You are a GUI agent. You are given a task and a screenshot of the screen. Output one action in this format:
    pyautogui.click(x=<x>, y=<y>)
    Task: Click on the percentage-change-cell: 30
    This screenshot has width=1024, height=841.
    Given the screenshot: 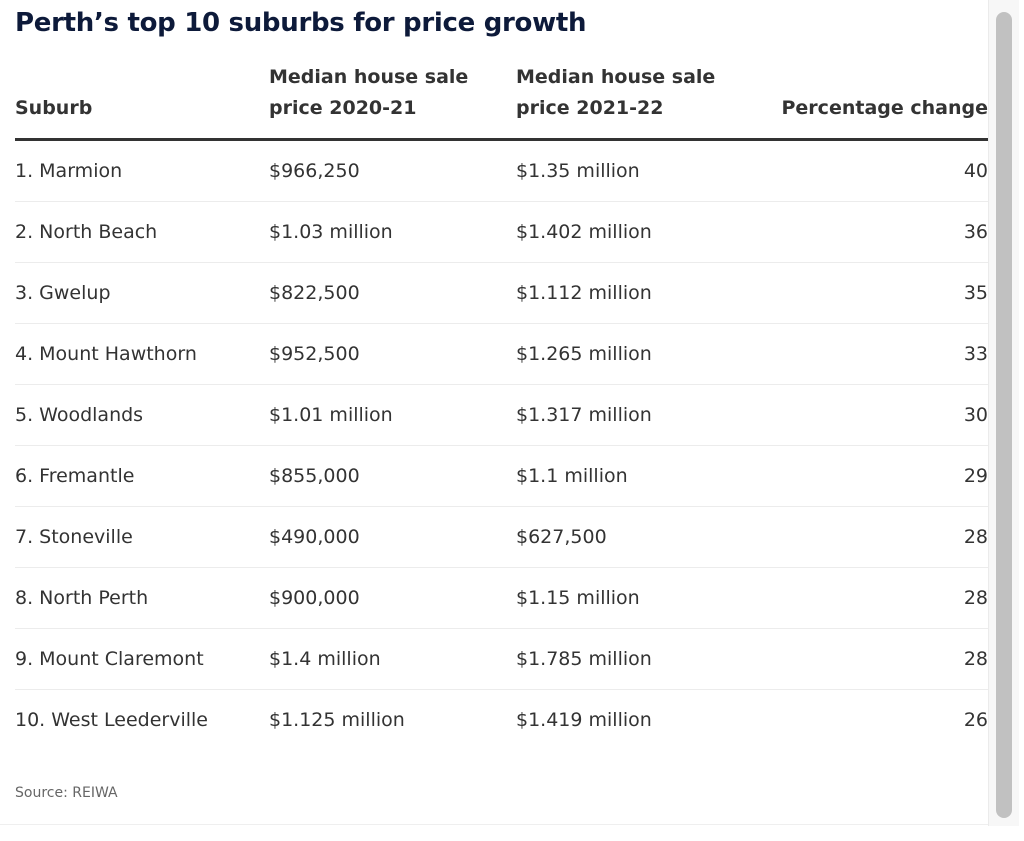 What is the action you would take?
    pyautogui.click(x=862, y=415)
    